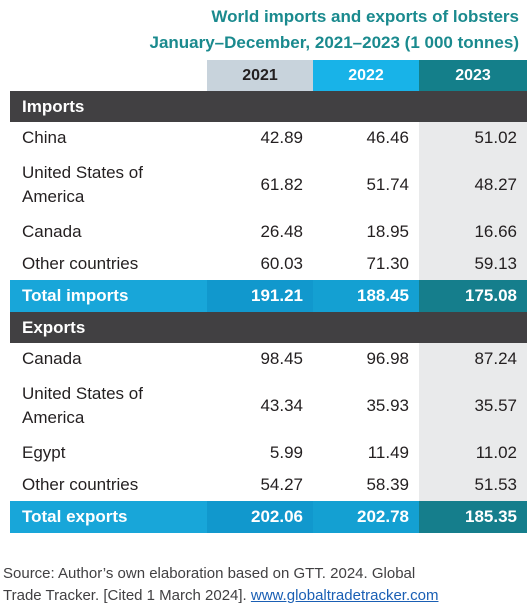 This screenshot has height=612, width=531. What do you see at coordinates (75, 295) in the screenshot?
I see `total-label: Total imports` at bounding box center [75, 295].